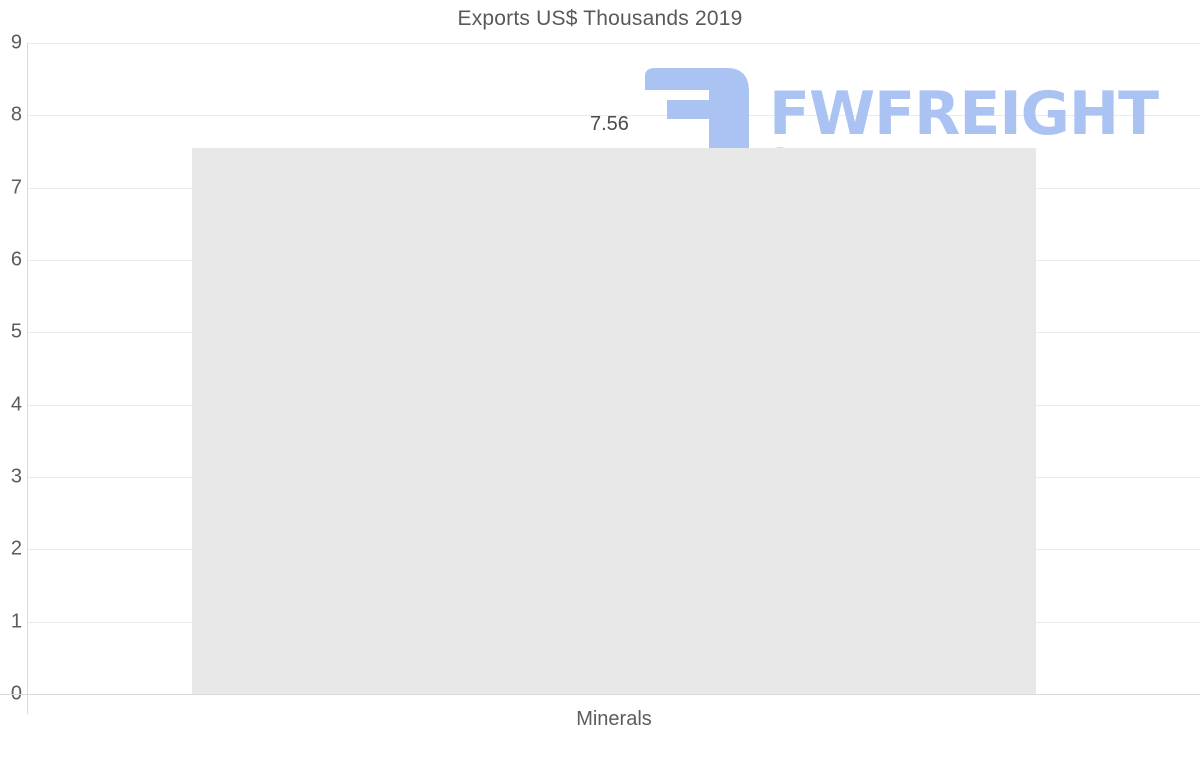 Image resolution: width=1200 pixels, height=763 pixels. What do you see at coordinates (16, 548) in the screenshot?
I see `y-tick-label-2: 2` at bounding box center [16, 548].